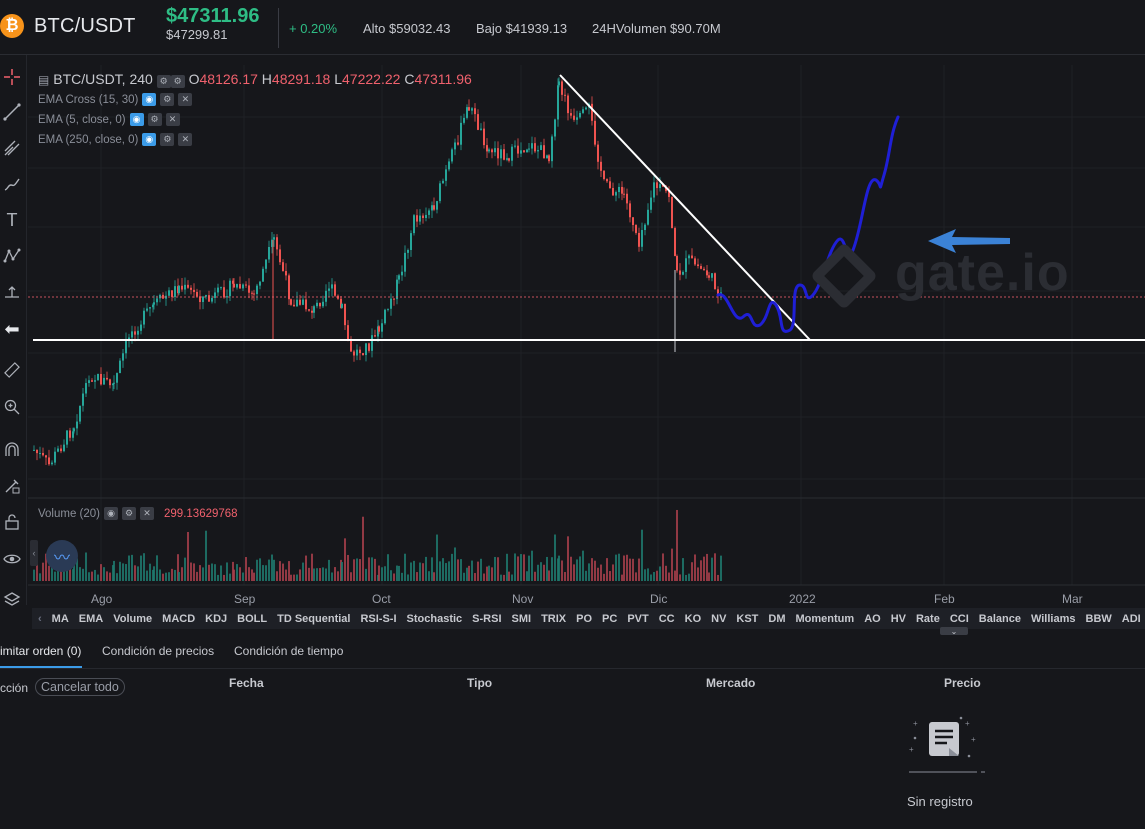 The width and height of the screenshot is (1145, 829). Describe the element at coordinates (34, 553) in the screenshot. I see `collapse-toolbar-button: ‹` at that location.